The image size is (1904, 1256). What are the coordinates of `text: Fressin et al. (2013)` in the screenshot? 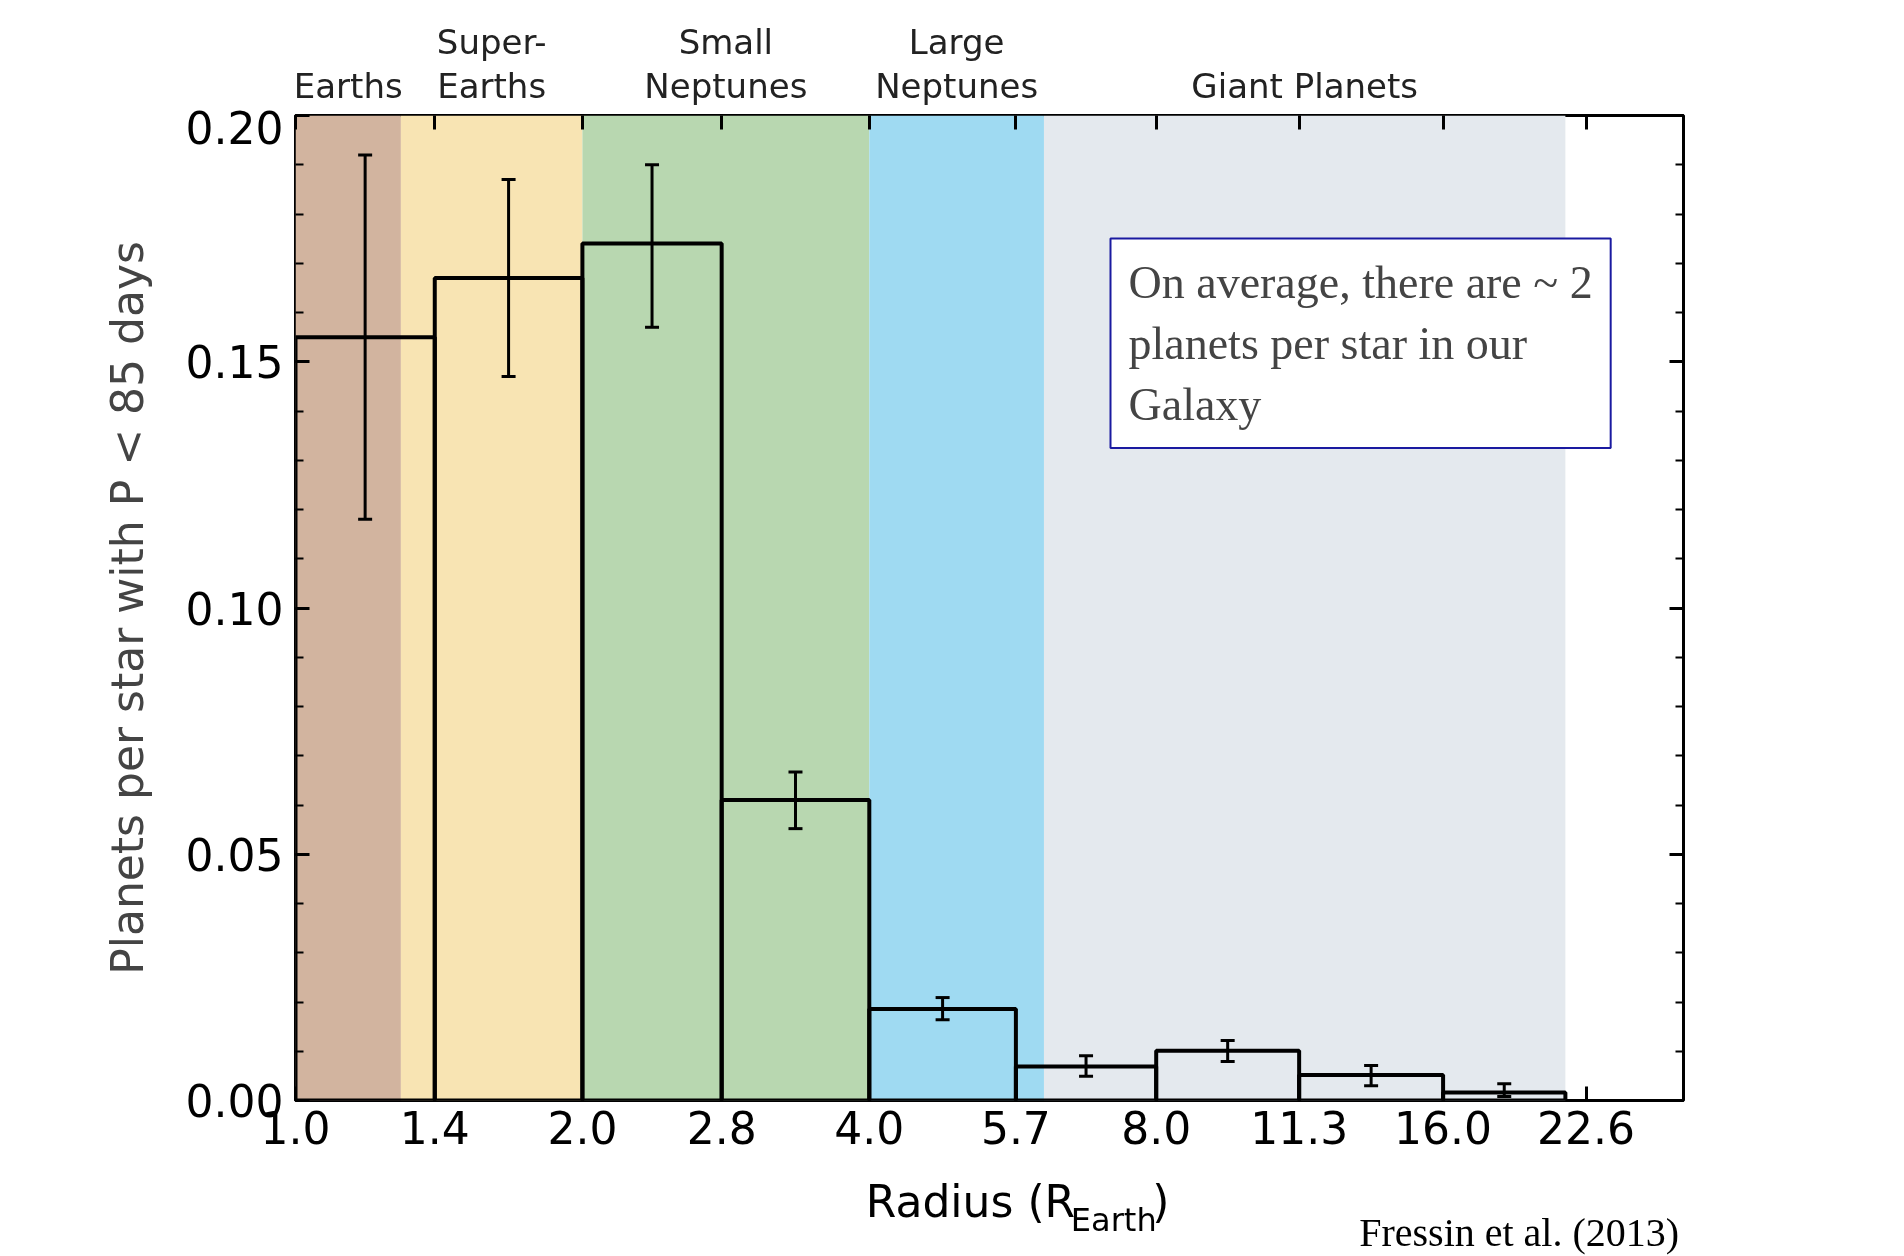 It's located at (1519, 1232).